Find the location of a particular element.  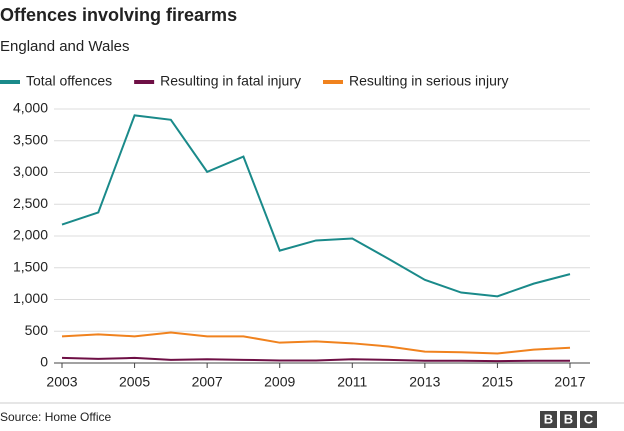

y-tick-label: 4,000 is located at coordinates (30, 108).